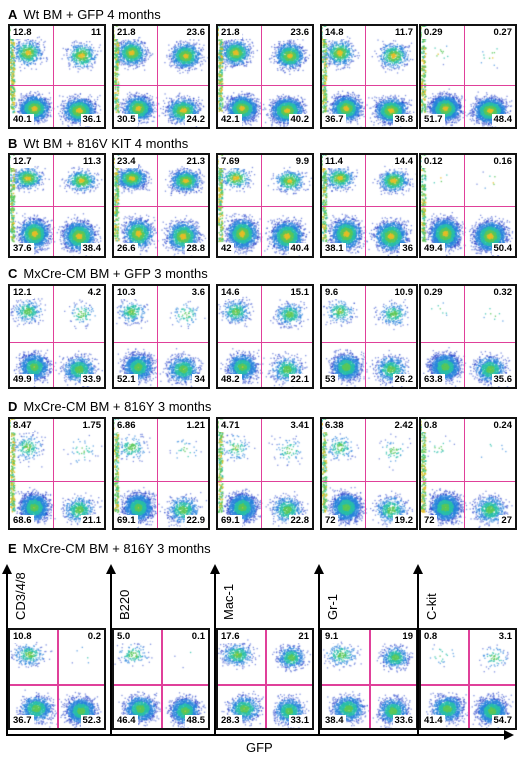  Describe the element at coordinates (230, 120) in the screenshot. I see `quadrant-label-ll: 42.1` at that location.